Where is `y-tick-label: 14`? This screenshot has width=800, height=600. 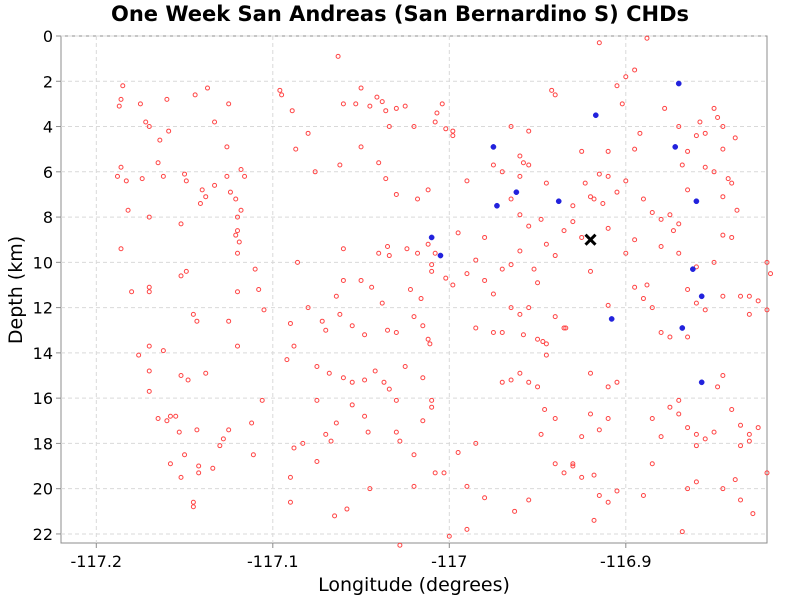 y-tick-label: 14 is located at coordinates (43, 353).